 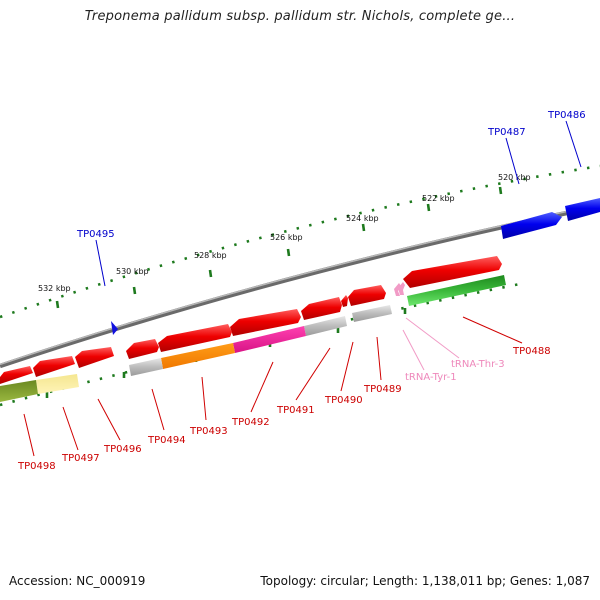 What do you see at coordinates (344, 301) in the screenshot?
I see `gene-TP0490-small` at bounding box center [344, 301].